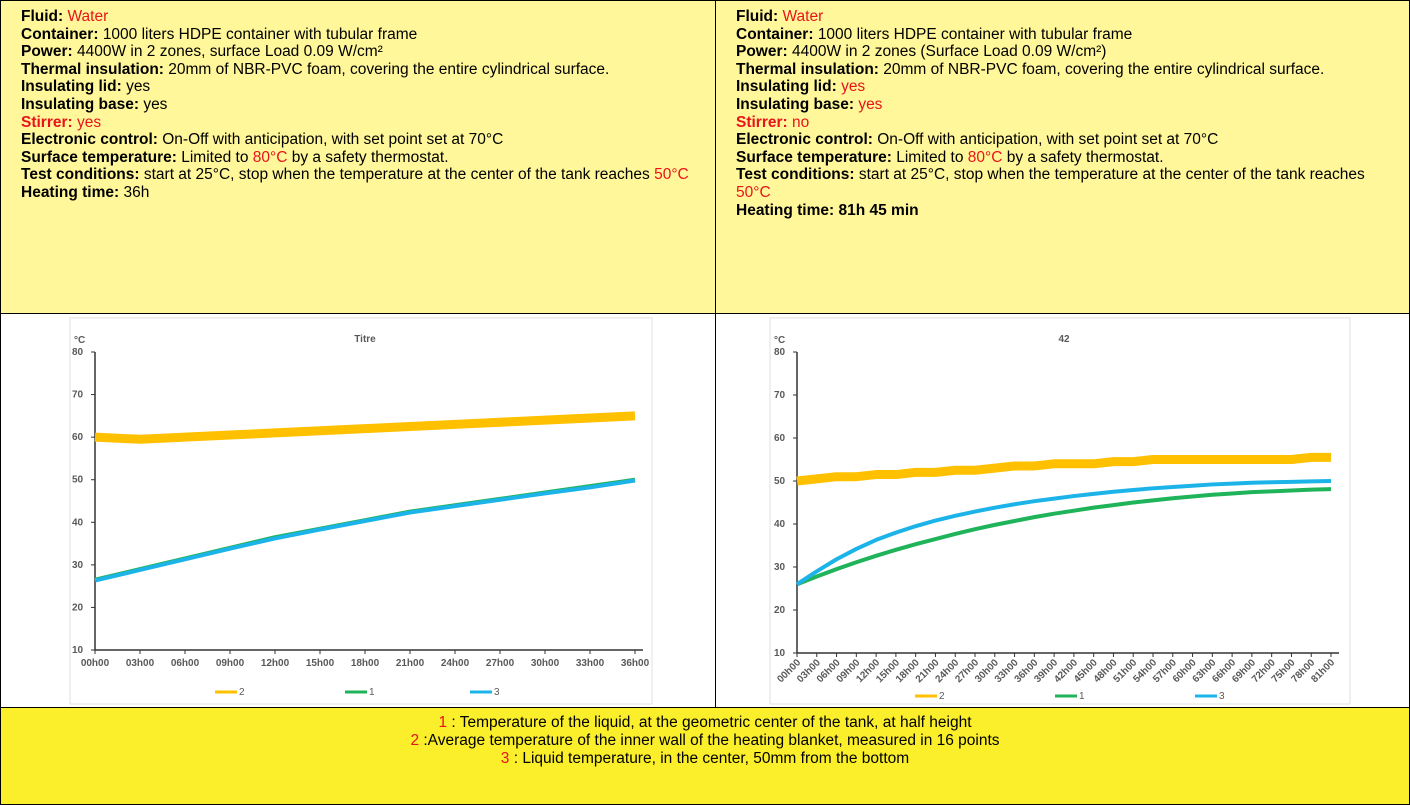 The width and height of the screenshot is (1410, 805). Describe the element at coordinates (930, 157) in the screenshot. I see `spec-value: Limited to` at that location.